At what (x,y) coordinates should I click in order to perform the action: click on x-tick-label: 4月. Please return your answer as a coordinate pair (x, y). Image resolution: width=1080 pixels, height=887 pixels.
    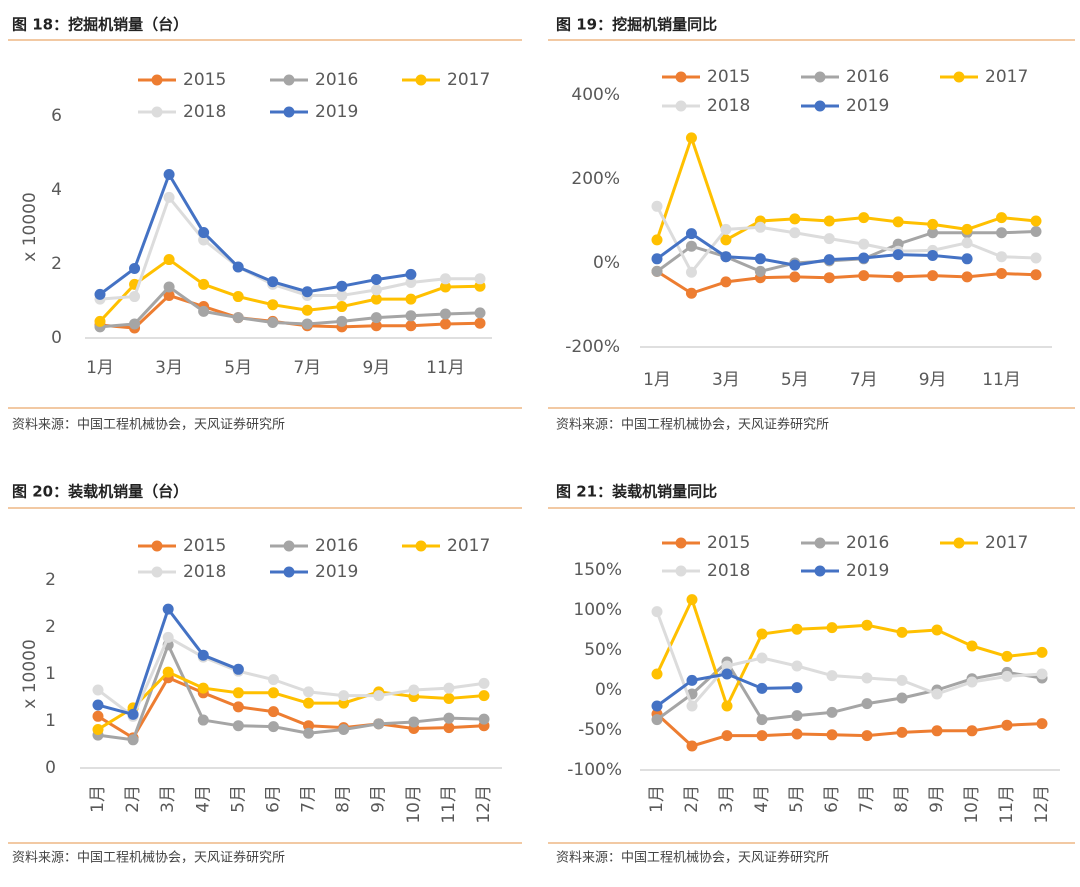
    Looking at the image, I should click on (762, 799).